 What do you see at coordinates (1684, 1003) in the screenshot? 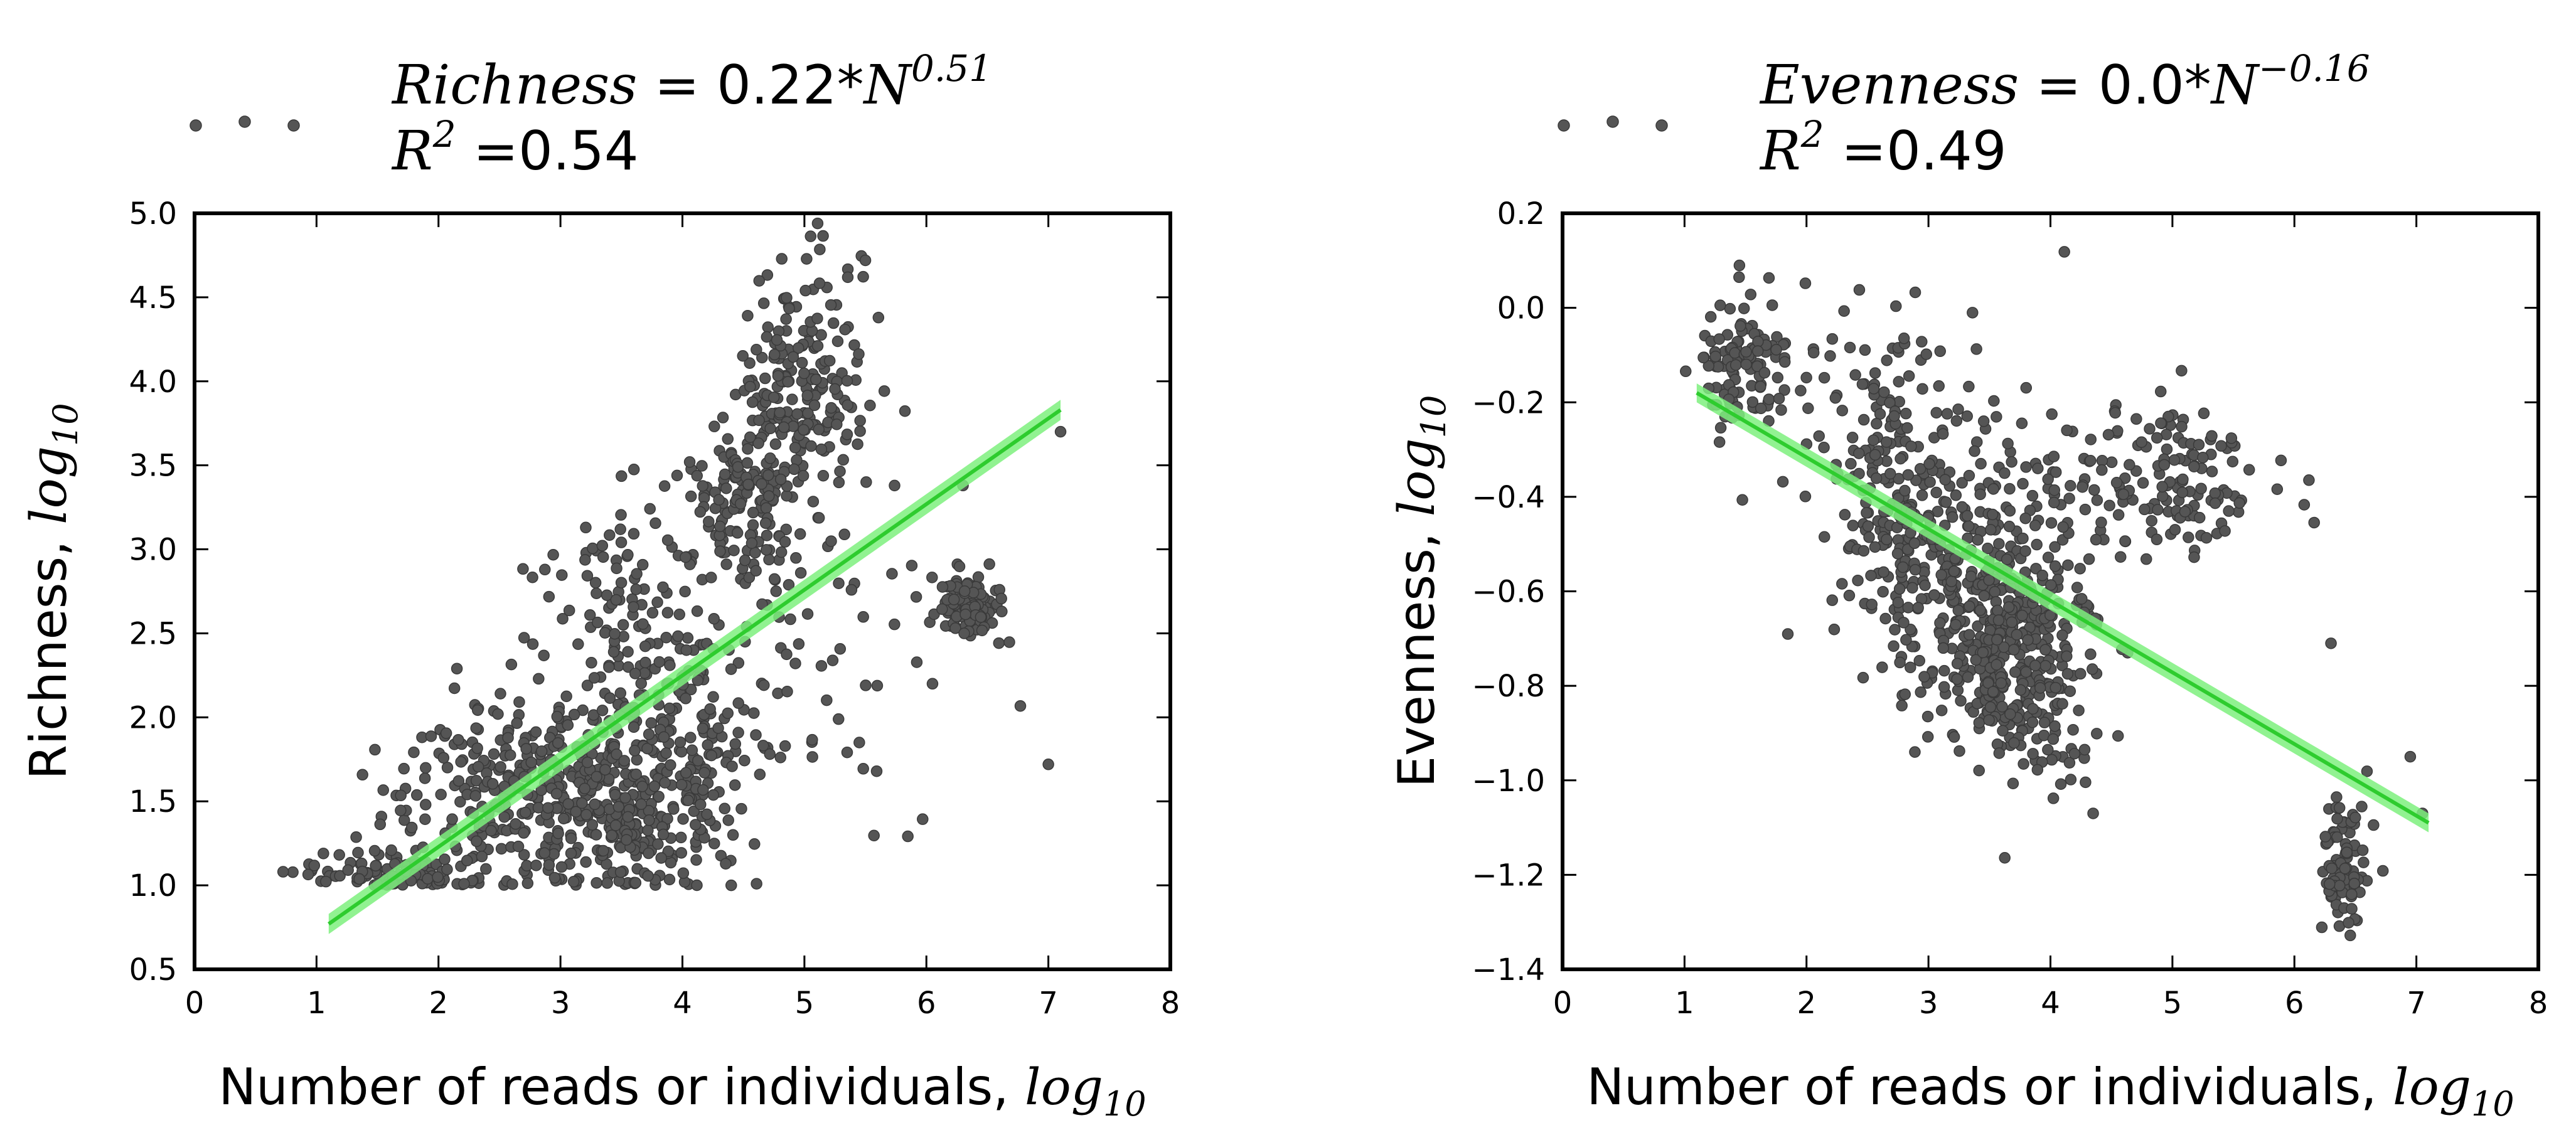
I see `x-tick-label: 1` at bounding box center [1684, 1003].